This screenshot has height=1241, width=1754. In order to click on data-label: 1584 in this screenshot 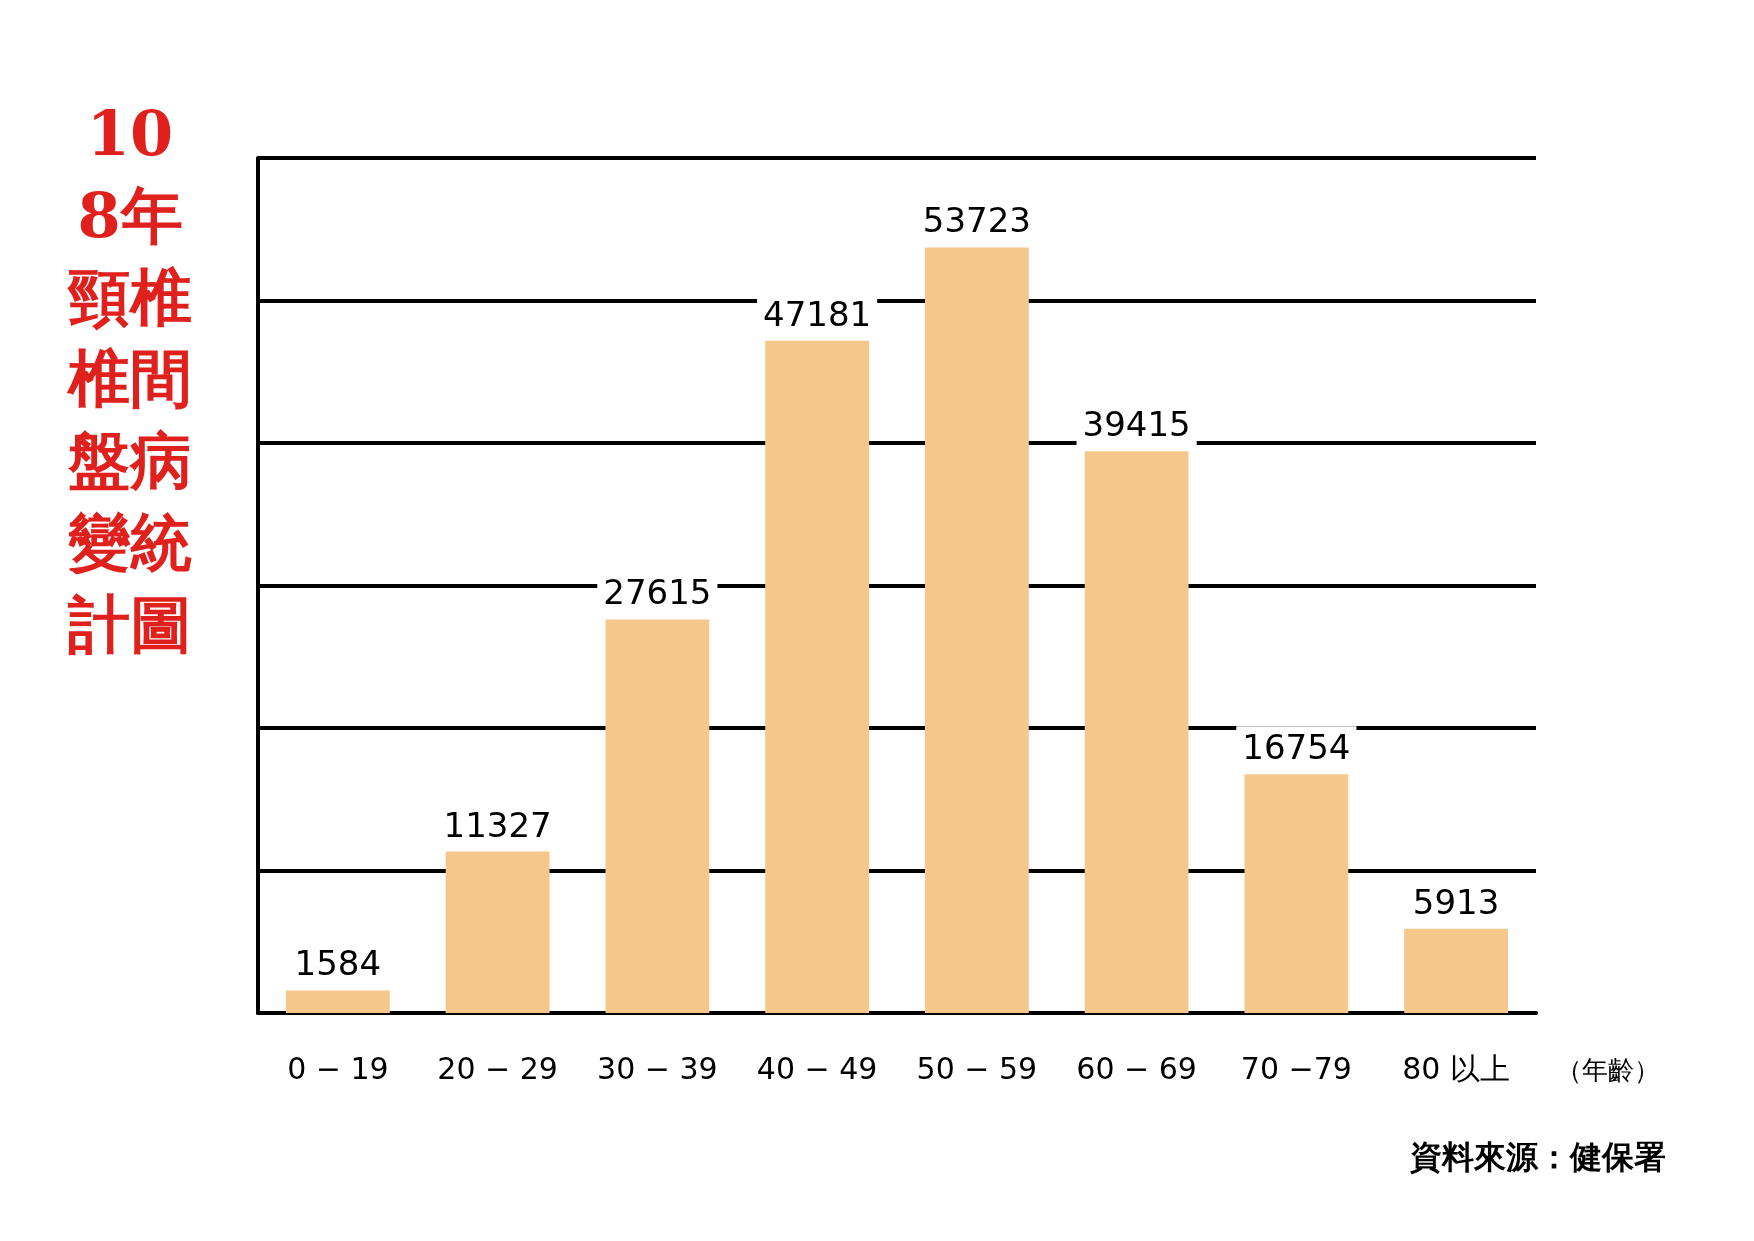, I will do `click(338, 963)`.